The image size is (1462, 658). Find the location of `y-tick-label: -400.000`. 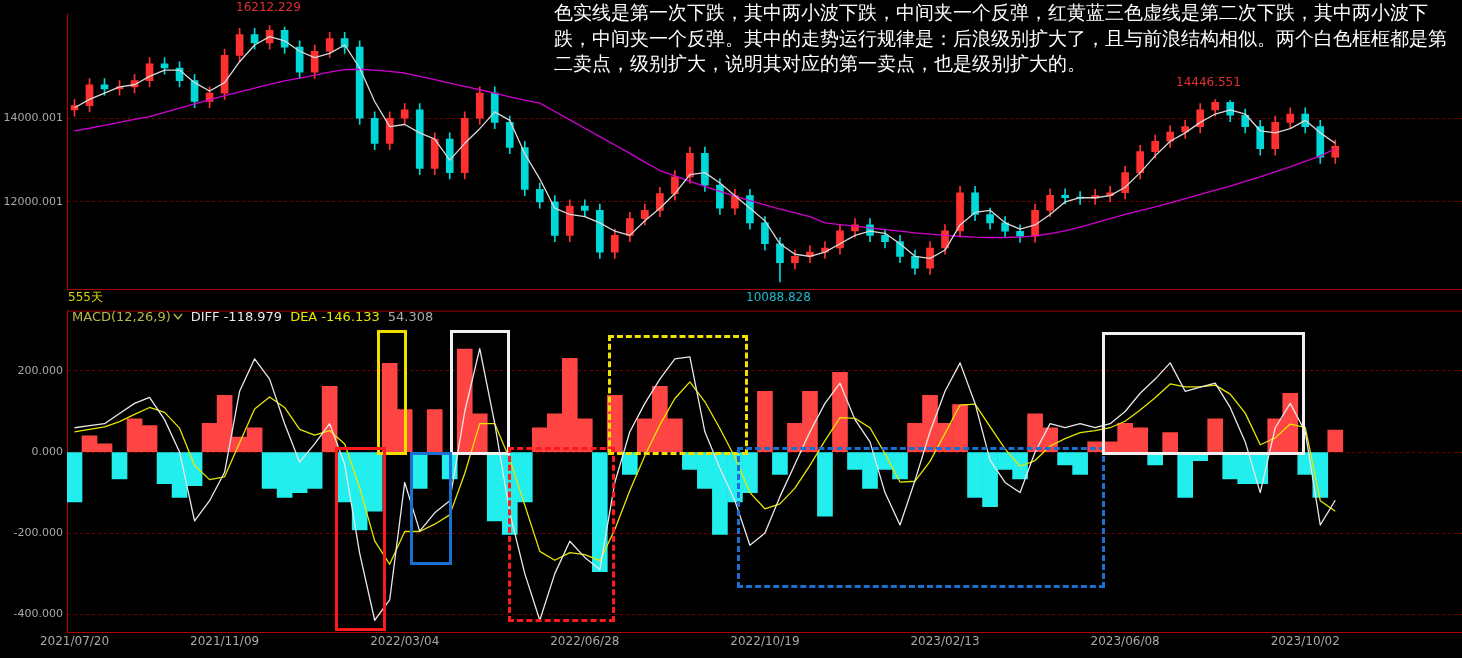

y-tick-label: -400.000 is located at coordinates (38, 614).